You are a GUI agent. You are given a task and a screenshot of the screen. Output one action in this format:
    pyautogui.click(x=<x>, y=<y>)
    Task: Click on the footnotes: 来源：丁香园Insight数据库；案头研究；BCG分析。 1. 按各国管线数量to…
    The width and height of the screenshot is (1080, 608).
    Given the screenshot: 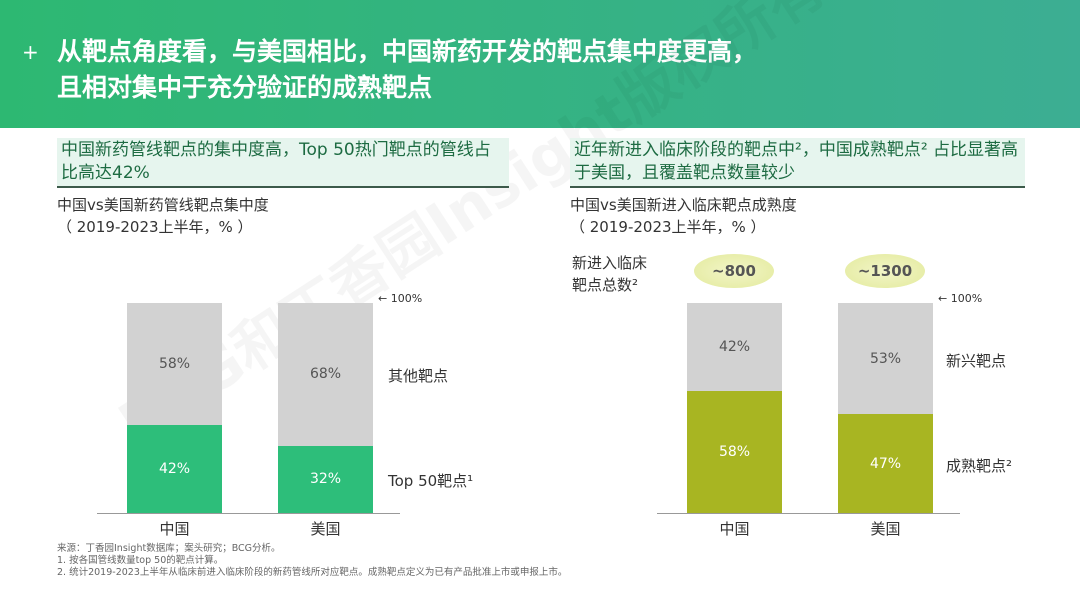 What is the action you would take?
    pyautogui.click(x=312, y=560)
    